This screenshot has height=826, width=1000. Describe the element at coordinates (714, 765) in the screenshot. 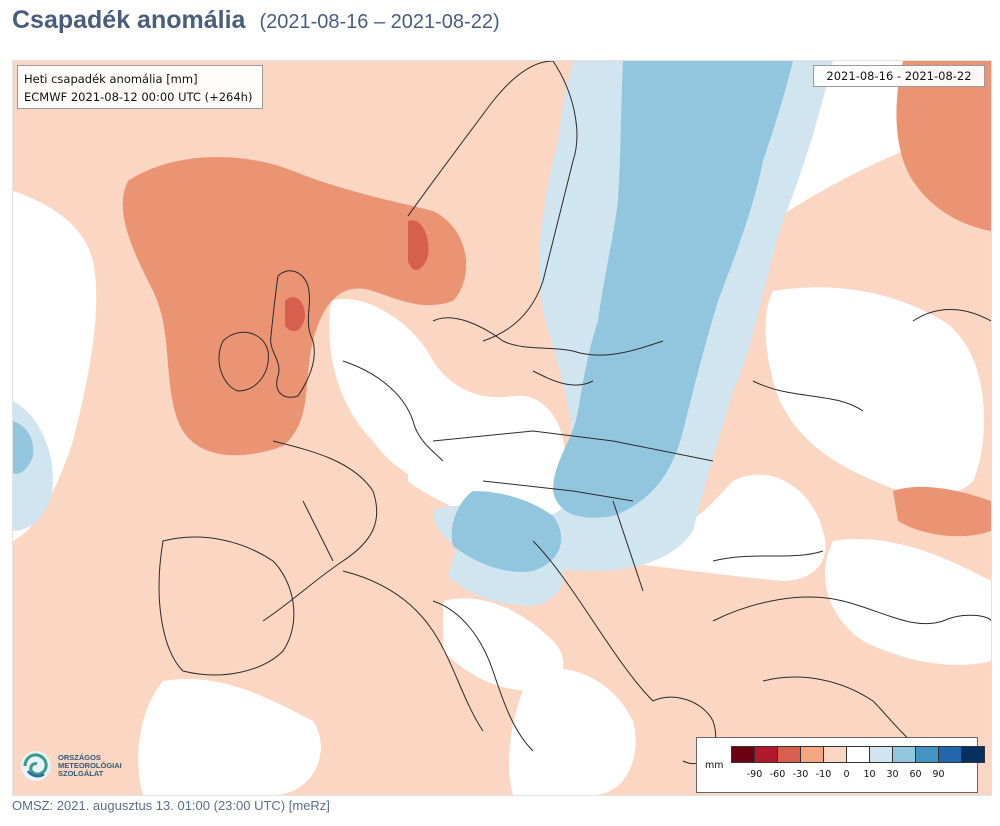

I see `legend-unit: mm` at that location.